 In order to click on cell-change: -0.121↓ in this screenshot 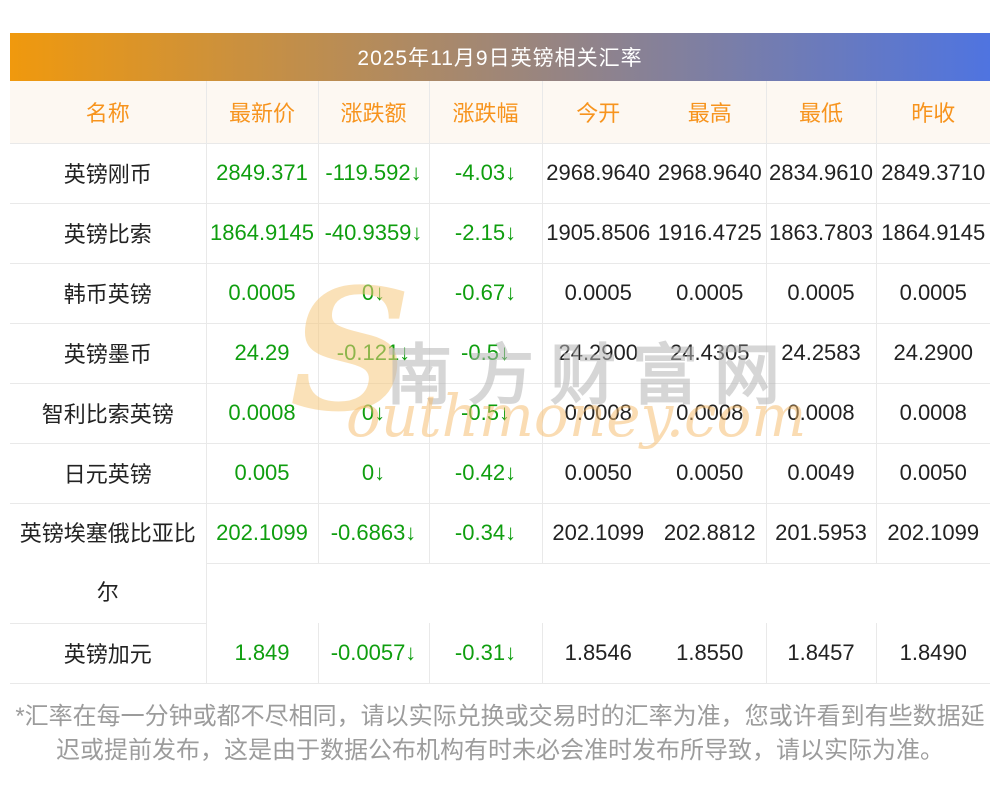, I will do `click(374, 353)`.